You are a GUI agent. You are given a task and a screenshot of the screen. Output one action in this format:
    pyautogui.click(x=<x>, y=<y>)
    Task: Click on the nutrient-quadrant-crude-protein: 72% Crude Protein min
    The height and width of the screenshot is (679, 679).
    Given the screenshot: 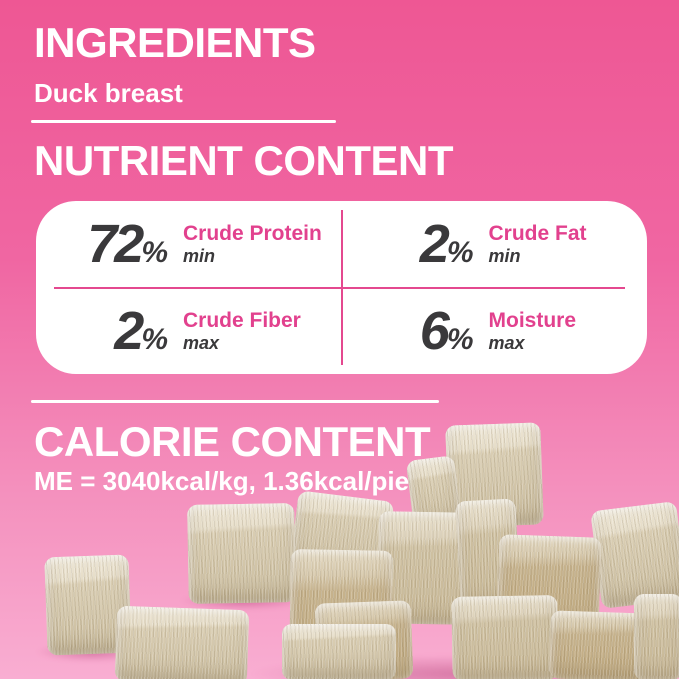 What is the action you would take?
    pyautogui.click(x=189, y=244)
    